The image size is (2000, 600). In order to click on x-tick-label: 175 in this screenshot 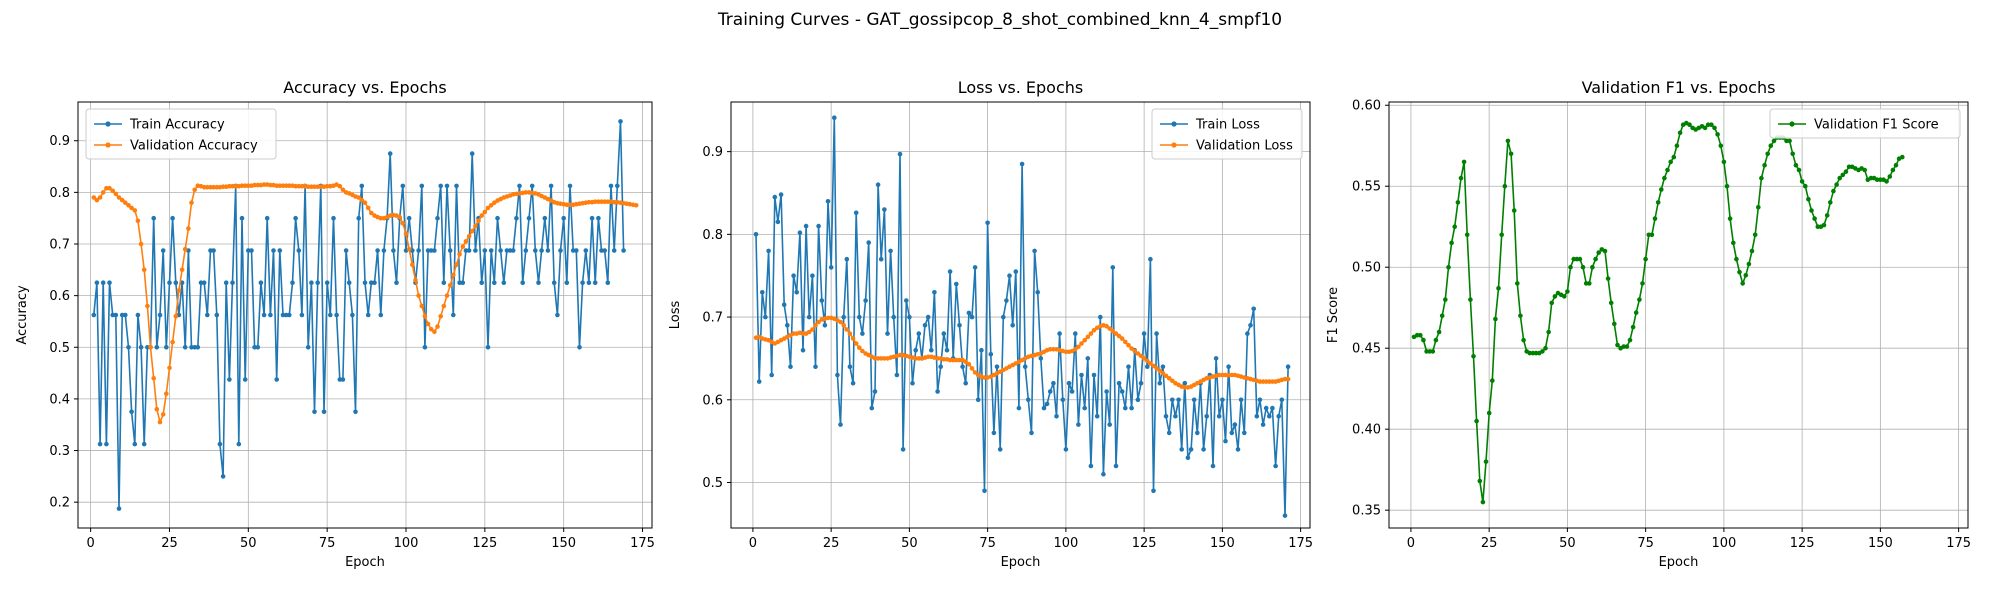, I will do `click(642, 543)`.